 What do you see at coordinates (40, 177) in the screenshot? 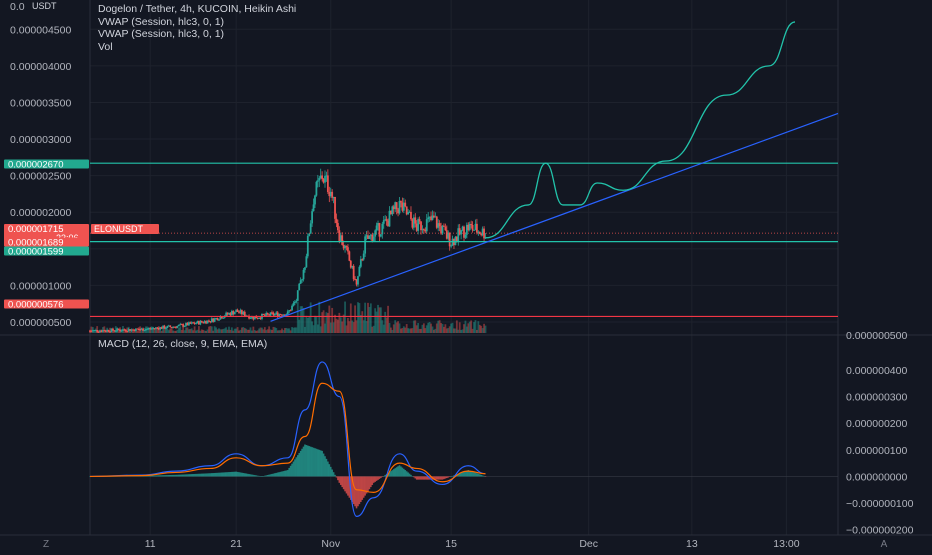
I see `price-tick-label: 0.000002500` at bounding box center [40, 177].